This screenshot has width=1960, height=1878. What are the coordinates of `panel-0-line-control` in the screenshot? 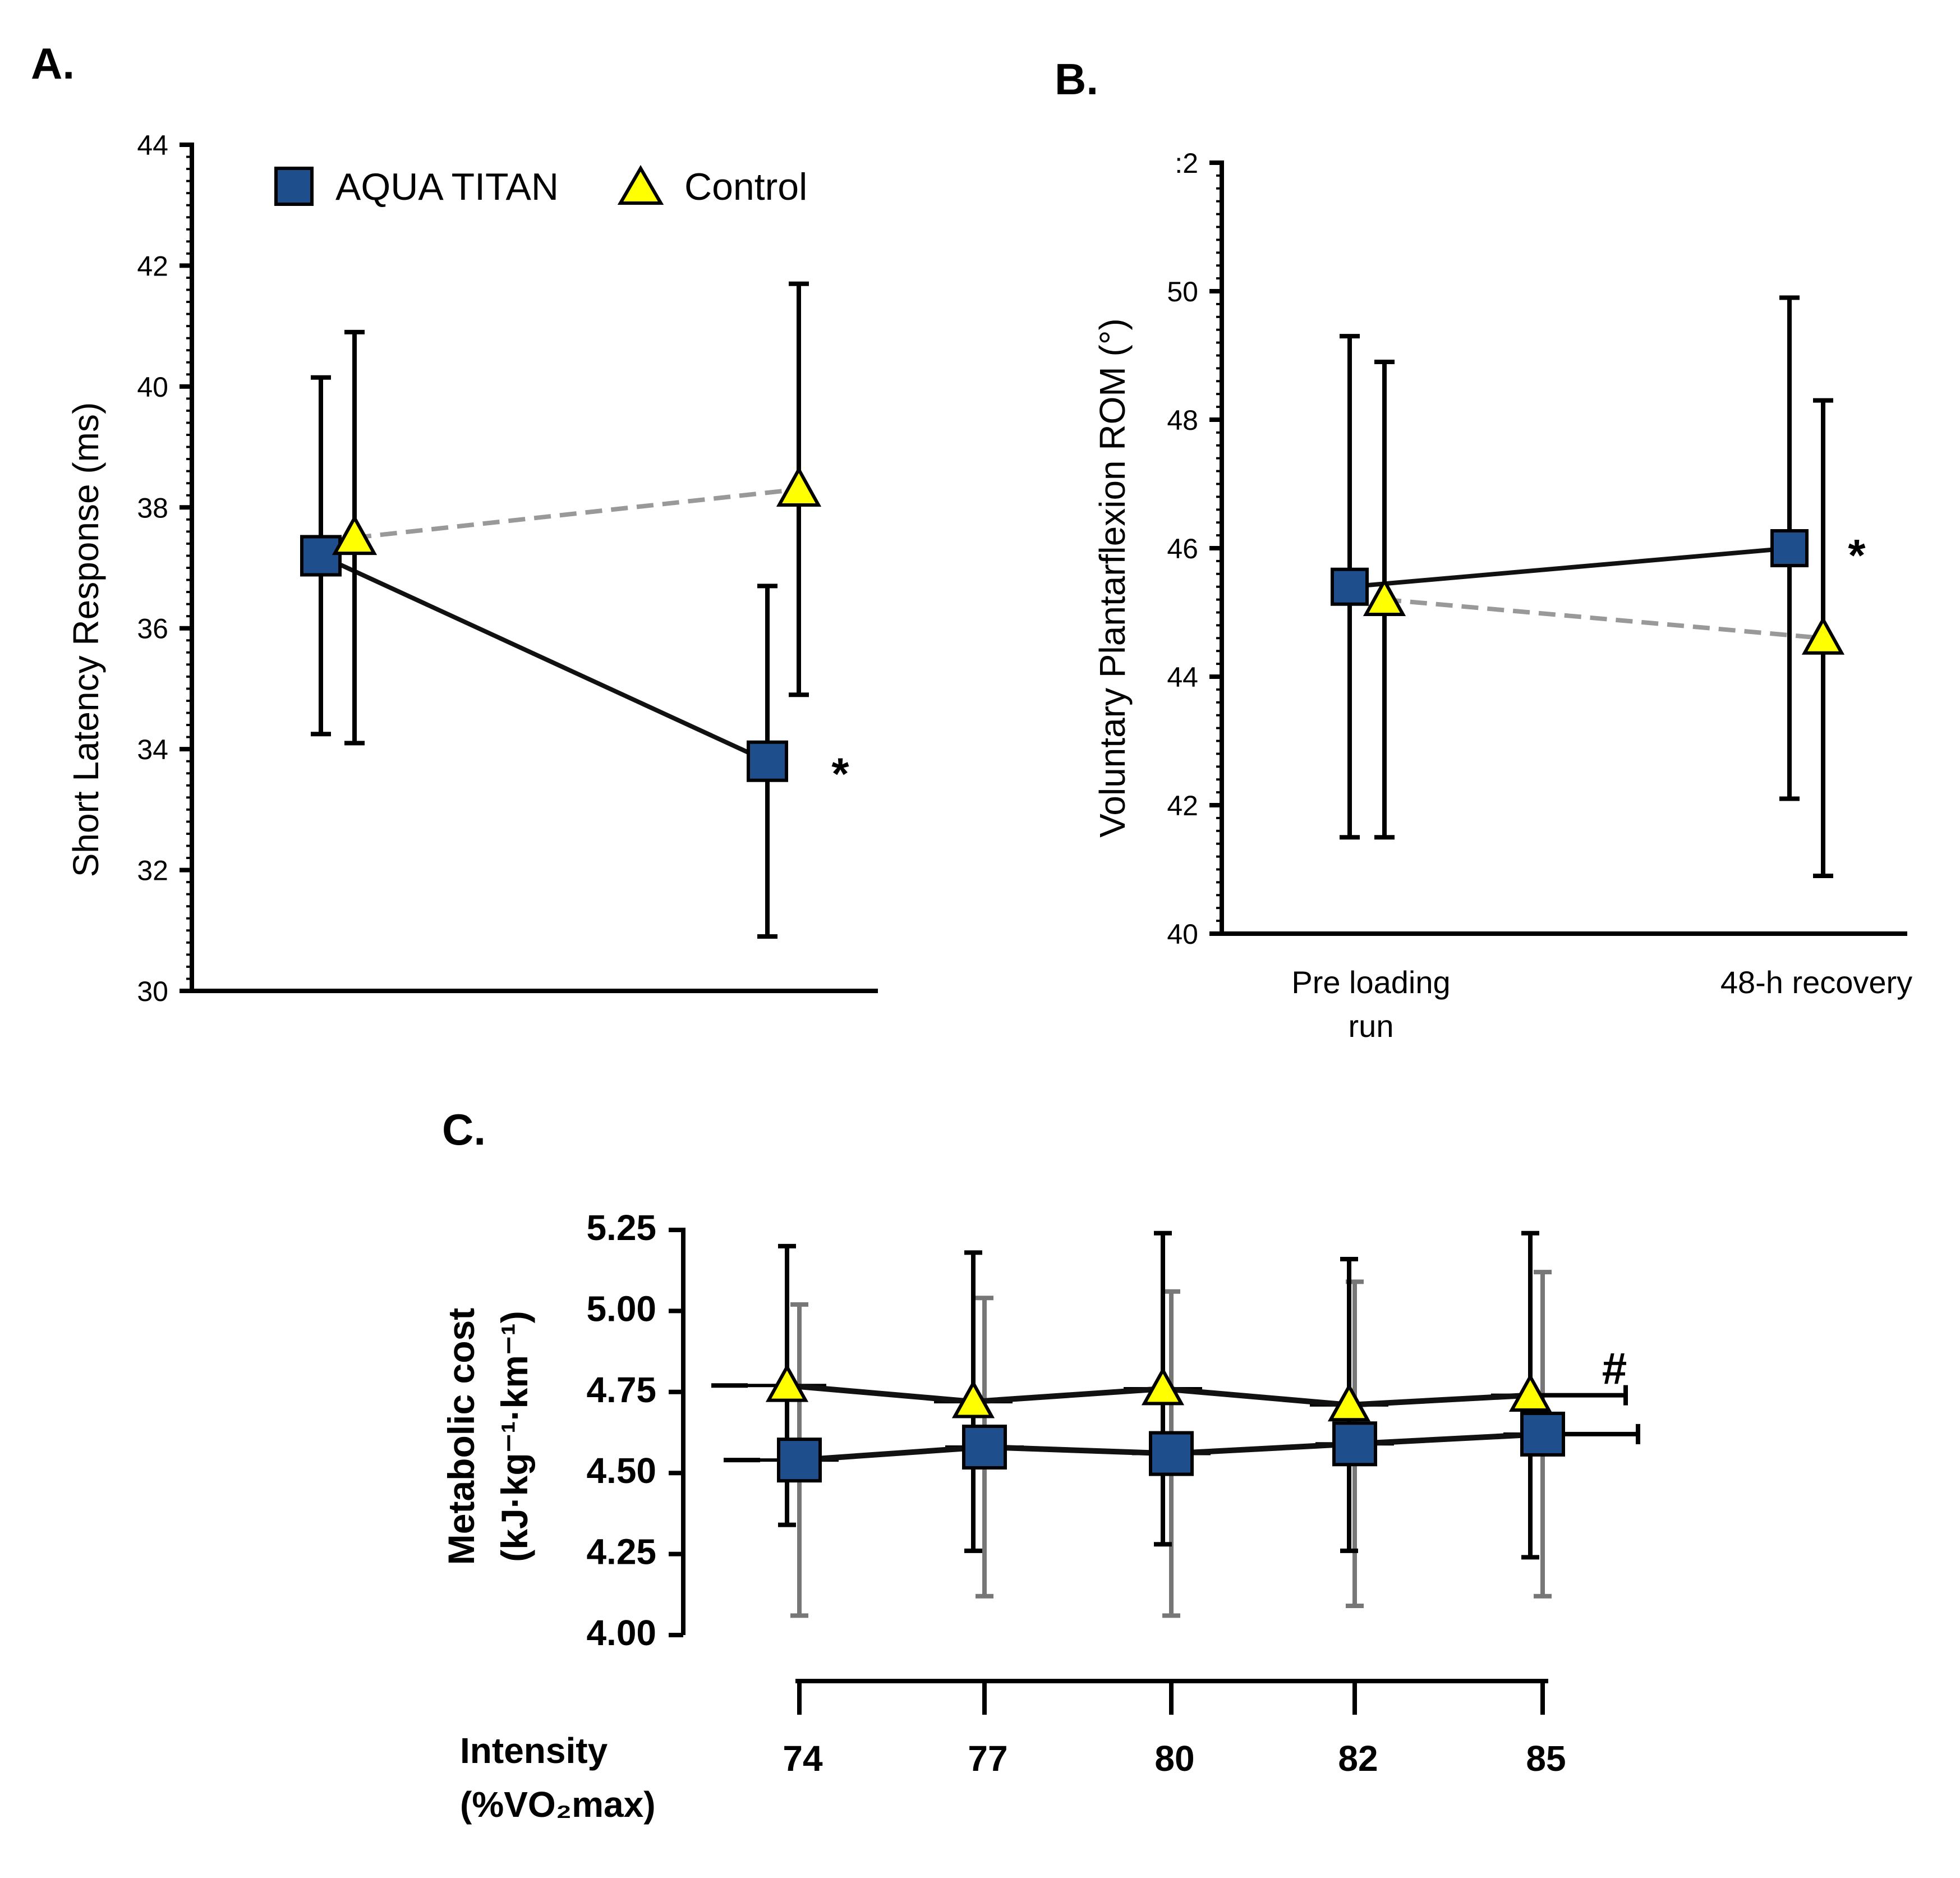 It's located at (576, 513).